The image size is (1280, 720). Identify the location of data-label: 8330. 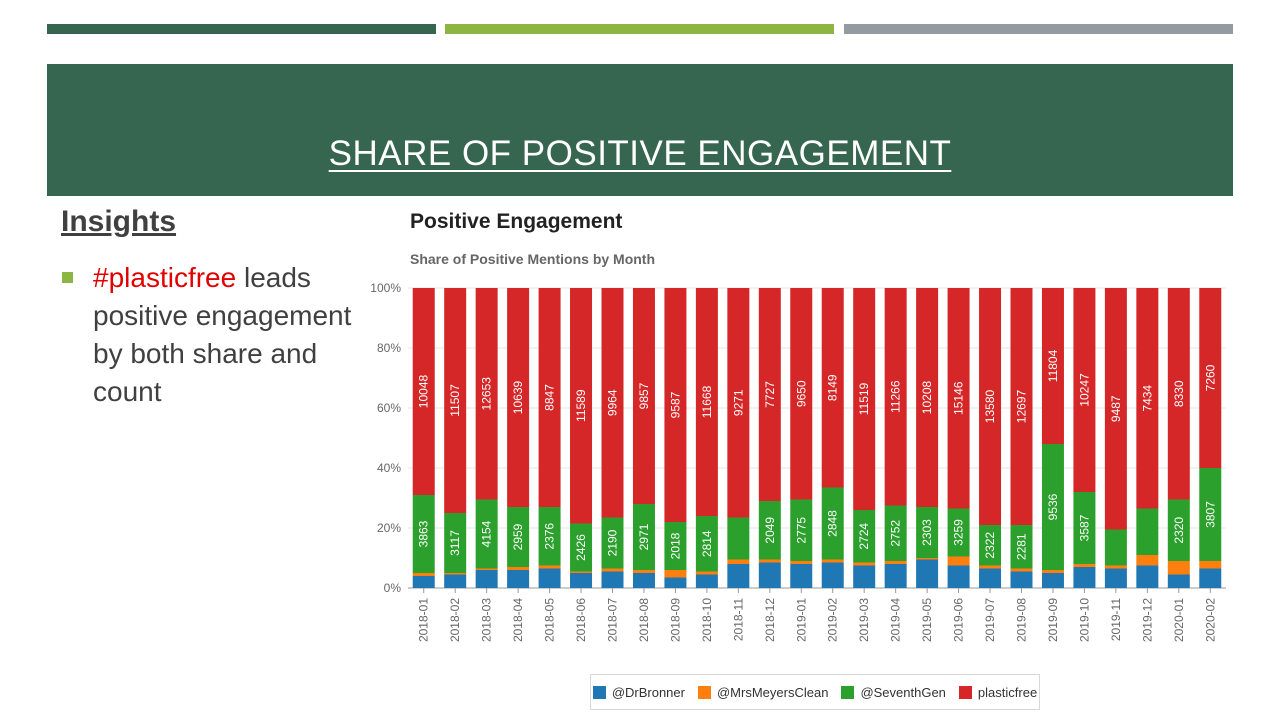
(1179, 393).